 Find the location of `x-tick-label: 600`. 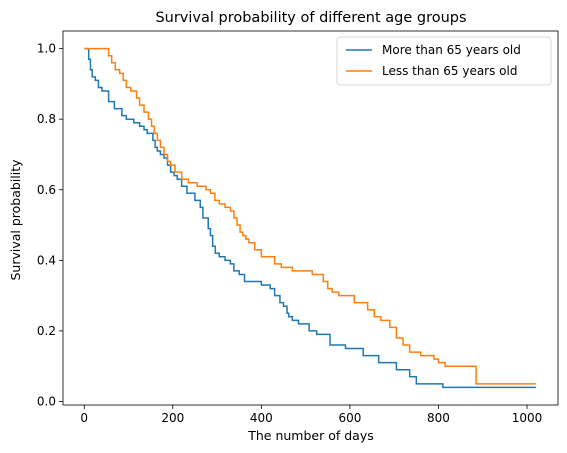

x-tick-label: 600 is located at coordinates (349, 418).